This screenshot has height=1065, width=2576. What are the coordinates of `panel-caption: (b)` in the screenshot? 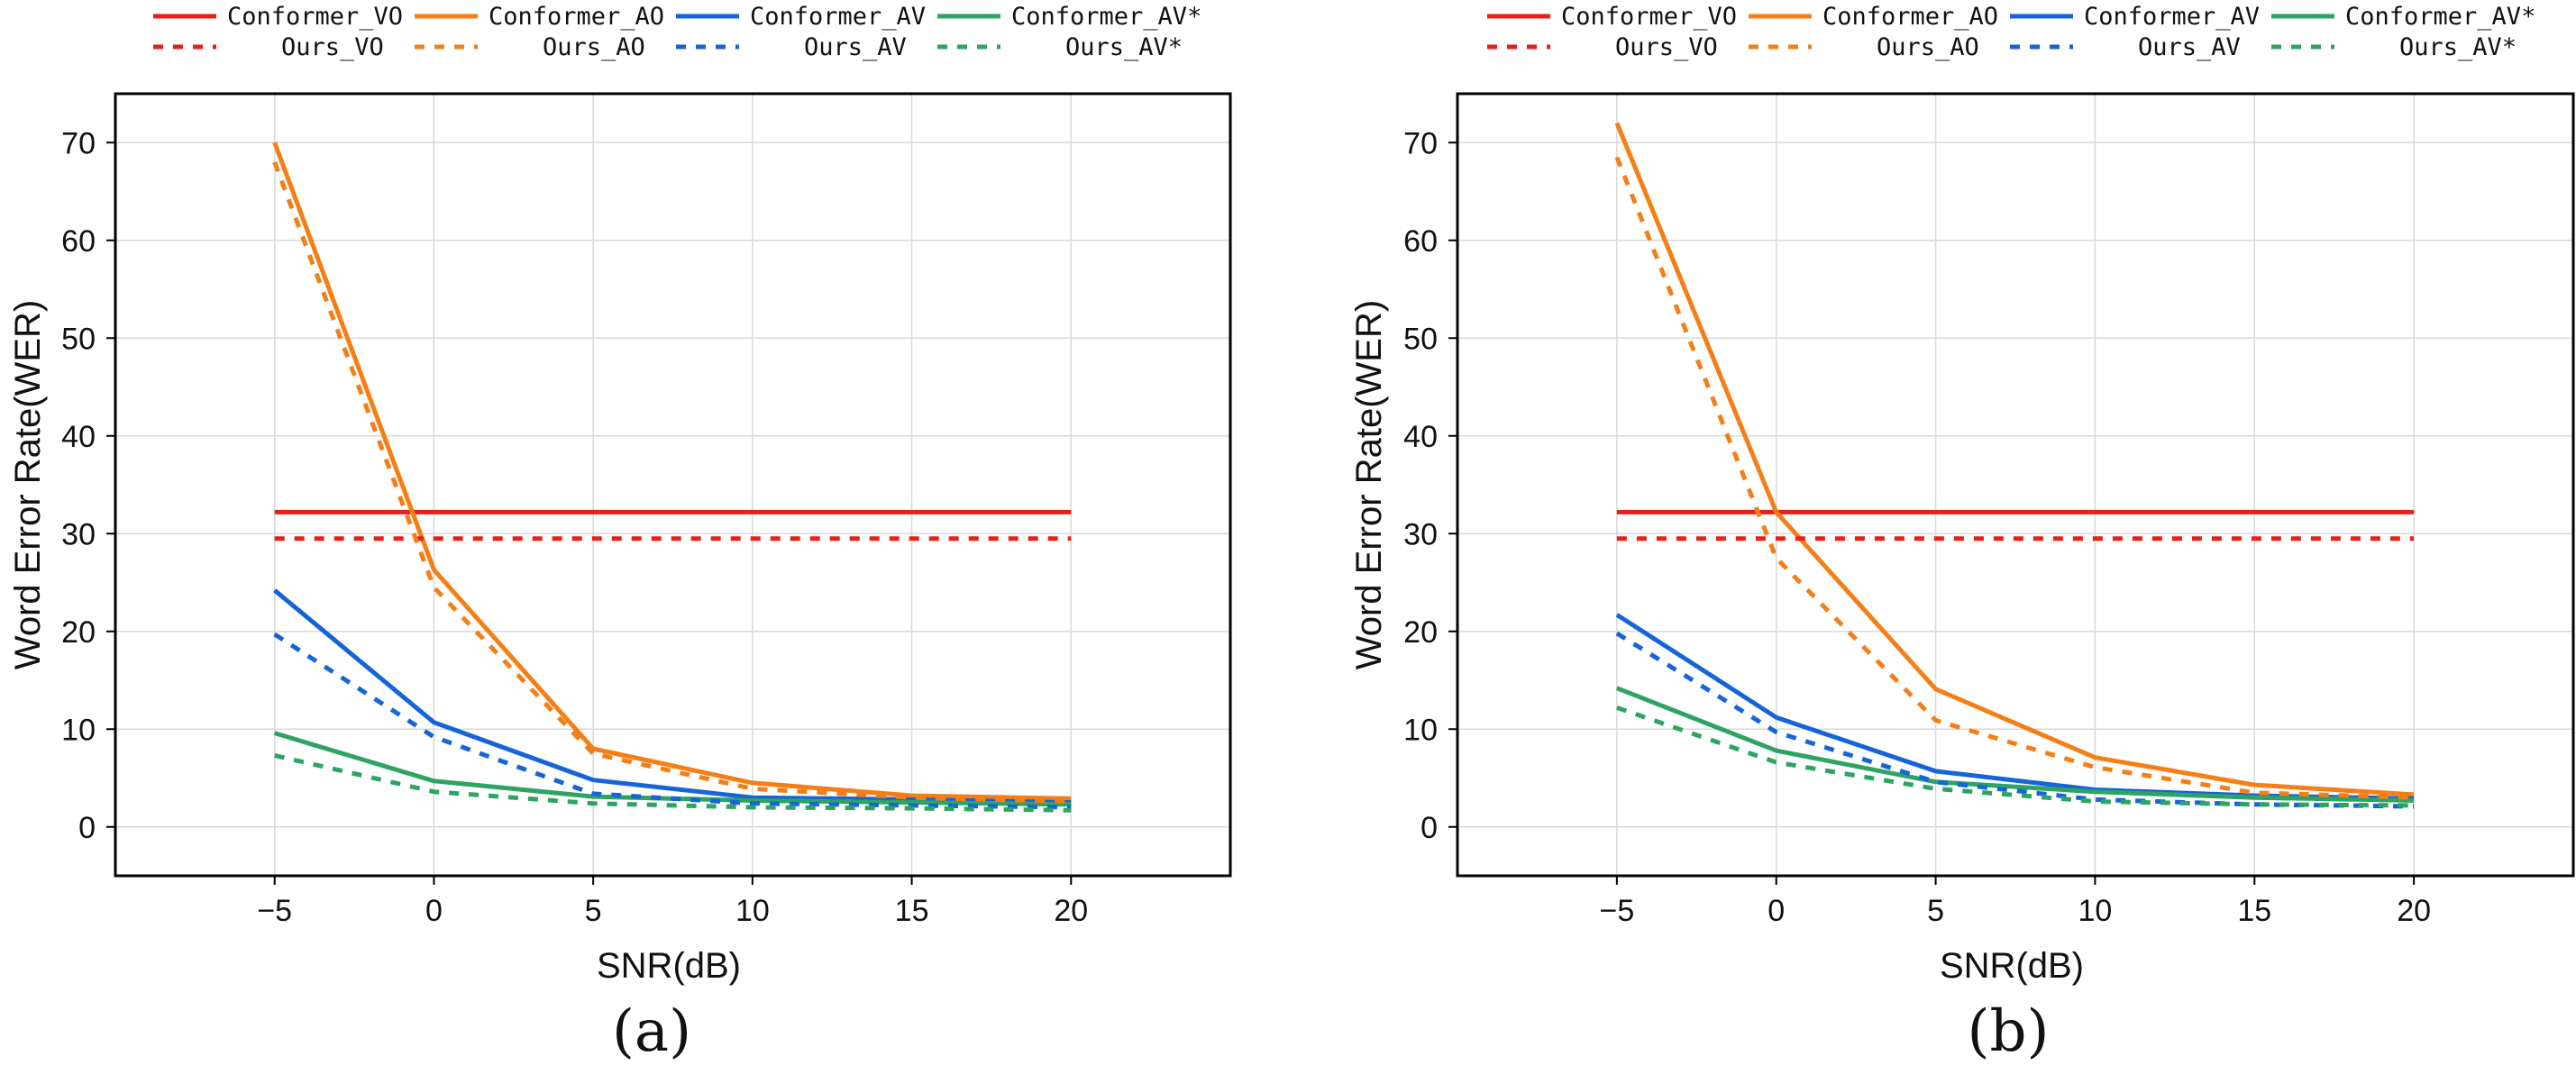 It's located at (2009, 1031).